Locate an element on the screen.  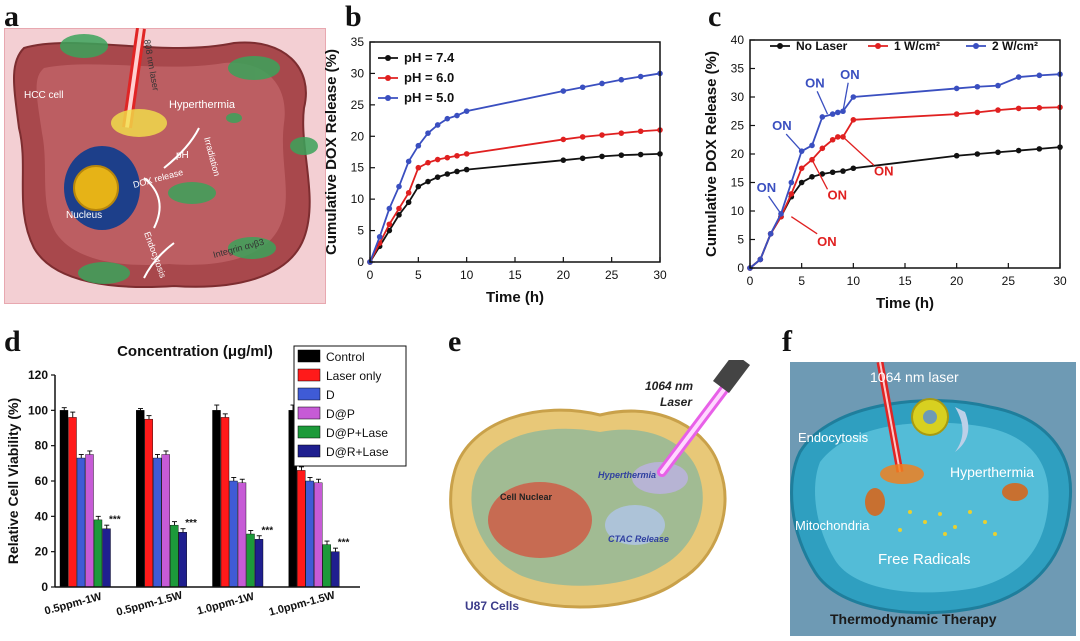
y-axis-label: Relative Cell Viability (%) is located at coordinates (13, 481).